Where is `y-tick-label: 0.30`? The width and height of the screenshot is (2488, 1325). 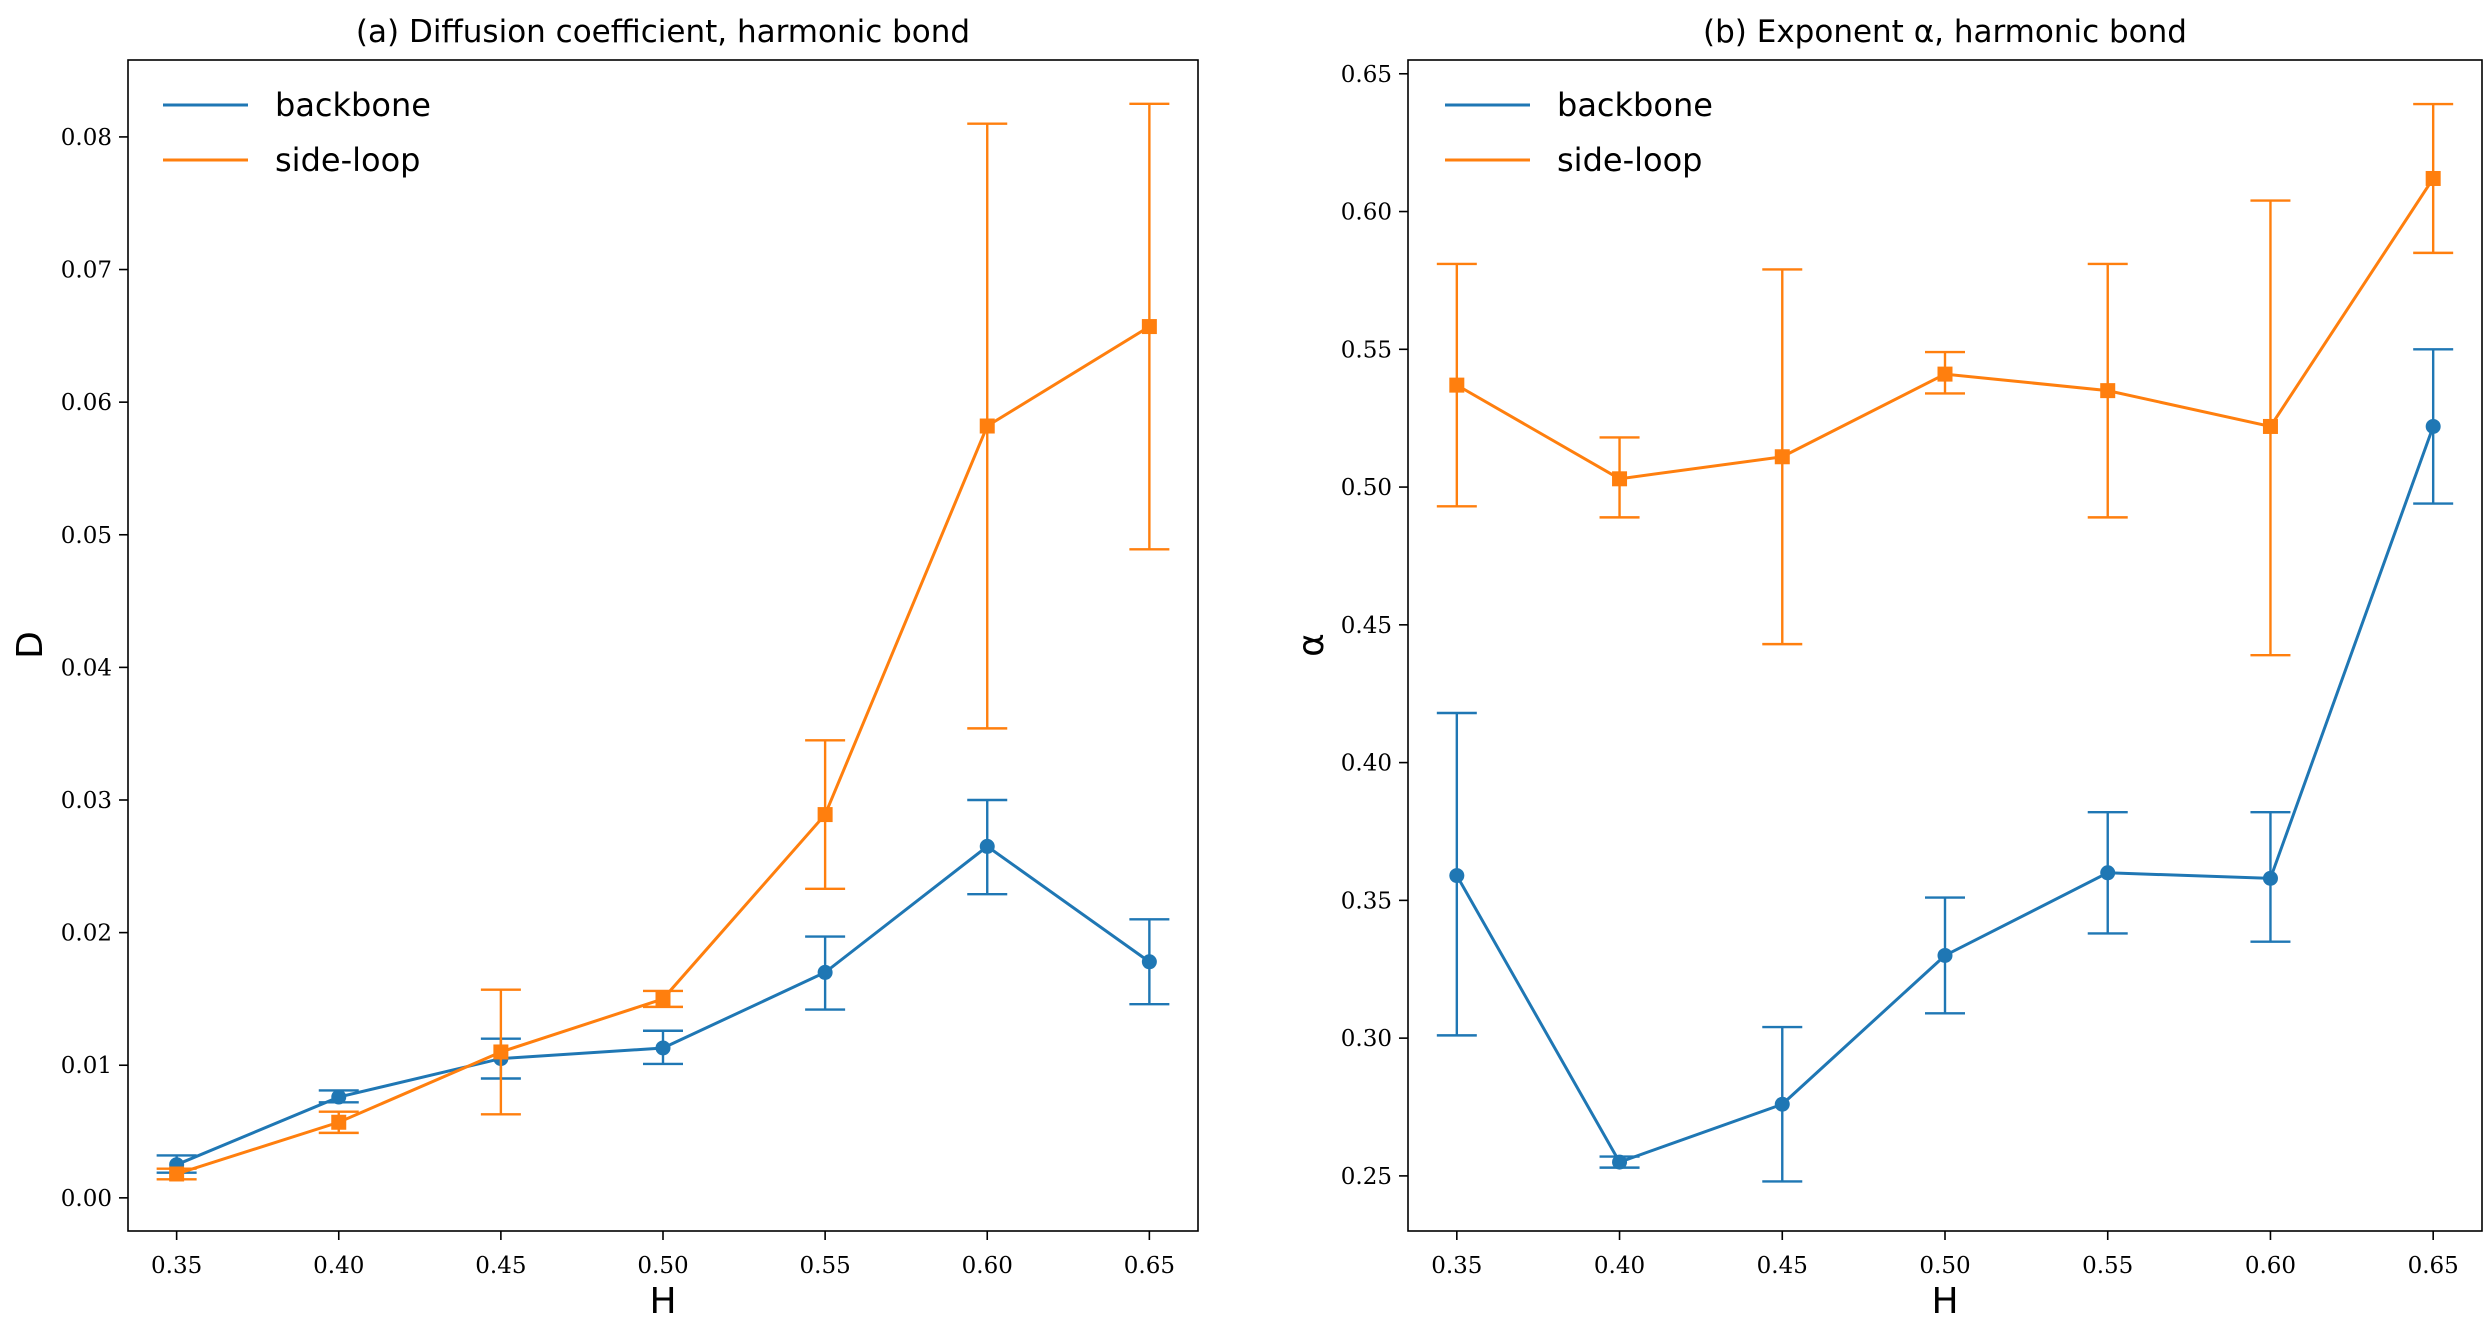
y-tick-label: 0.30 is located at coordinates (1366, 1039).